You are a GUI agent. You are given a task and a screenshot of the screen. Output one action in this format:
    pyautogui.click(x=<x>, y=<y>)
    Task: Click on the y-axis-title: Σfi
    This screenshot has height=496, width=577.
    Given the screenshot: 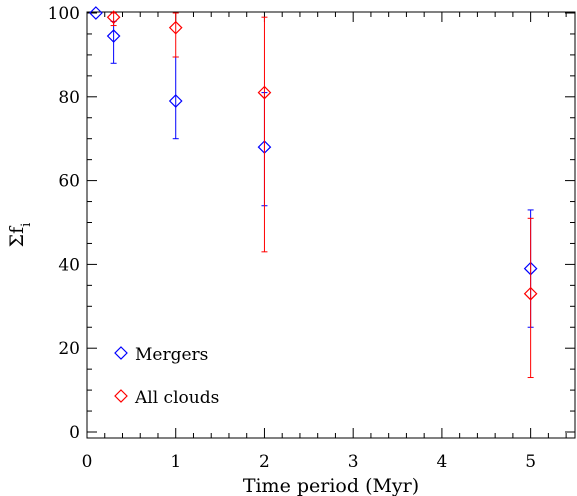 What is the action you would take?
    pyautogui.click(x=20, y=235)
    